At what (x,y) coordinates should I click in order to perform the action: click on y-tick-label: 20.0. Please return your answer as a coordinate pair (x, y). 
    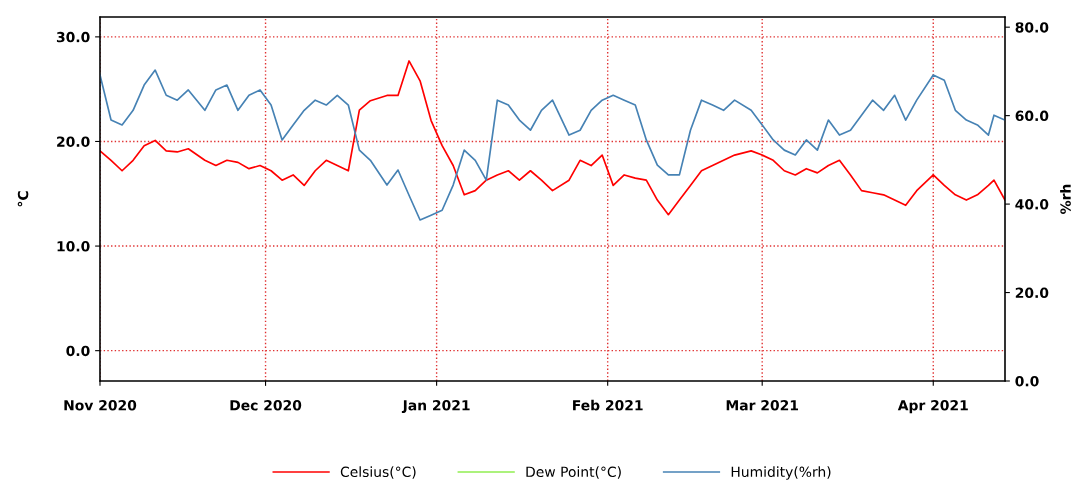
    Looking at the image, I should click on (73, 141).